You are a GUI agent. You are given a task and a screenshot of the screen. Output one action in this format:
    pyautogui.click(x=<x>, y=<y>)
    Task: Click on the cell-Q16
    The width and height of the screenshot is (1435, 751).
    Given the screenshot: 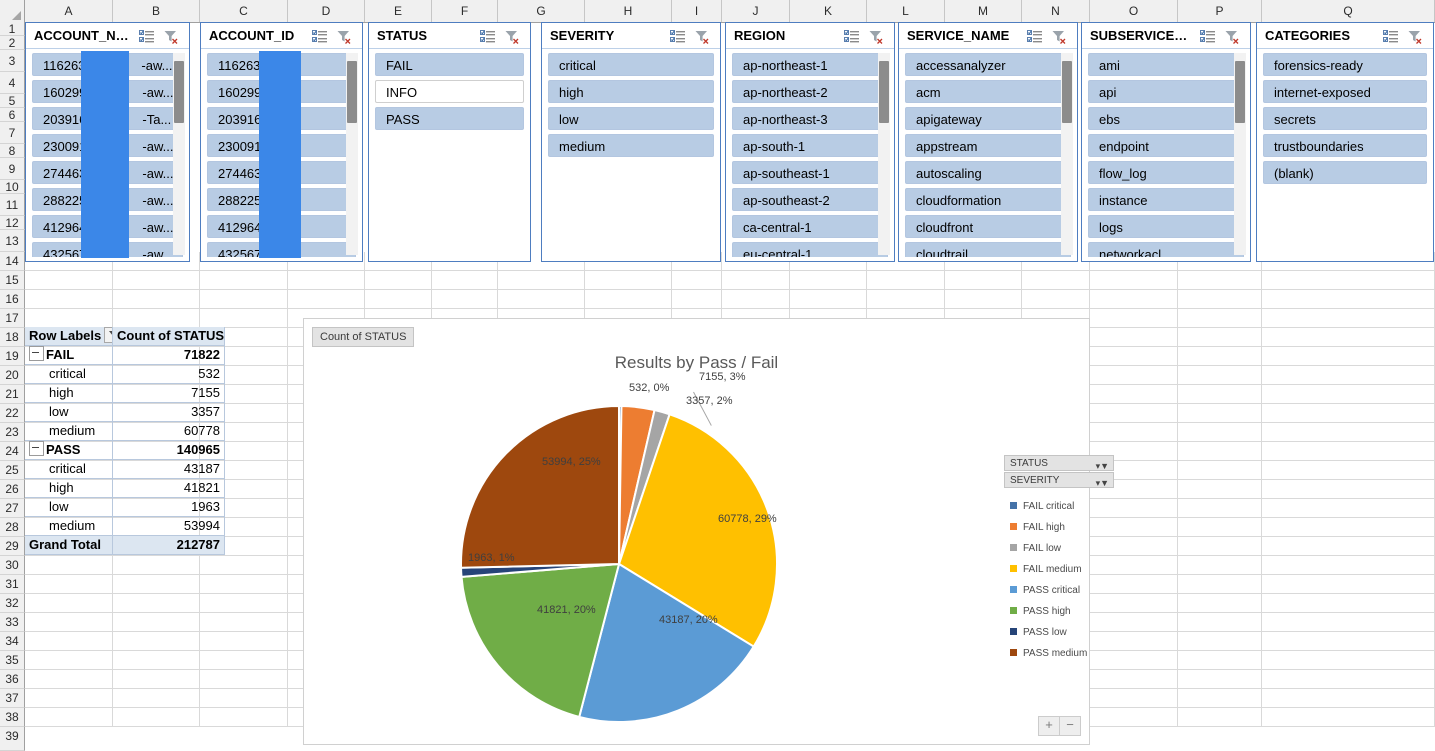 What is the action you would take?
    pyautogui.click(x=1348, y=299)
    